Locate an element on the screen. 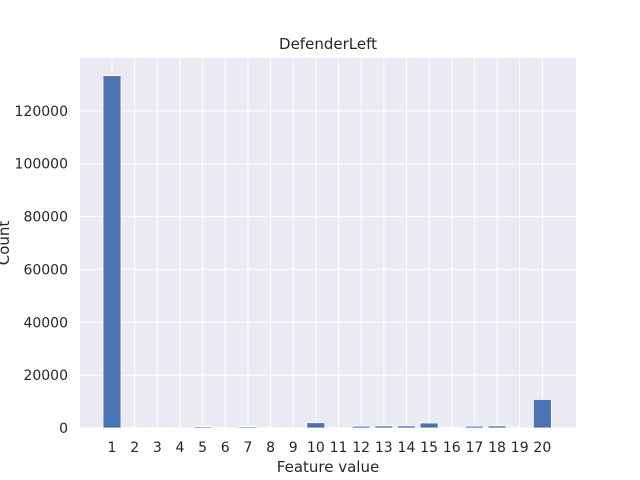 The height and width of the screenshot is (480, 640). x-tick-label: 18 is located at coordinates (497, 448).